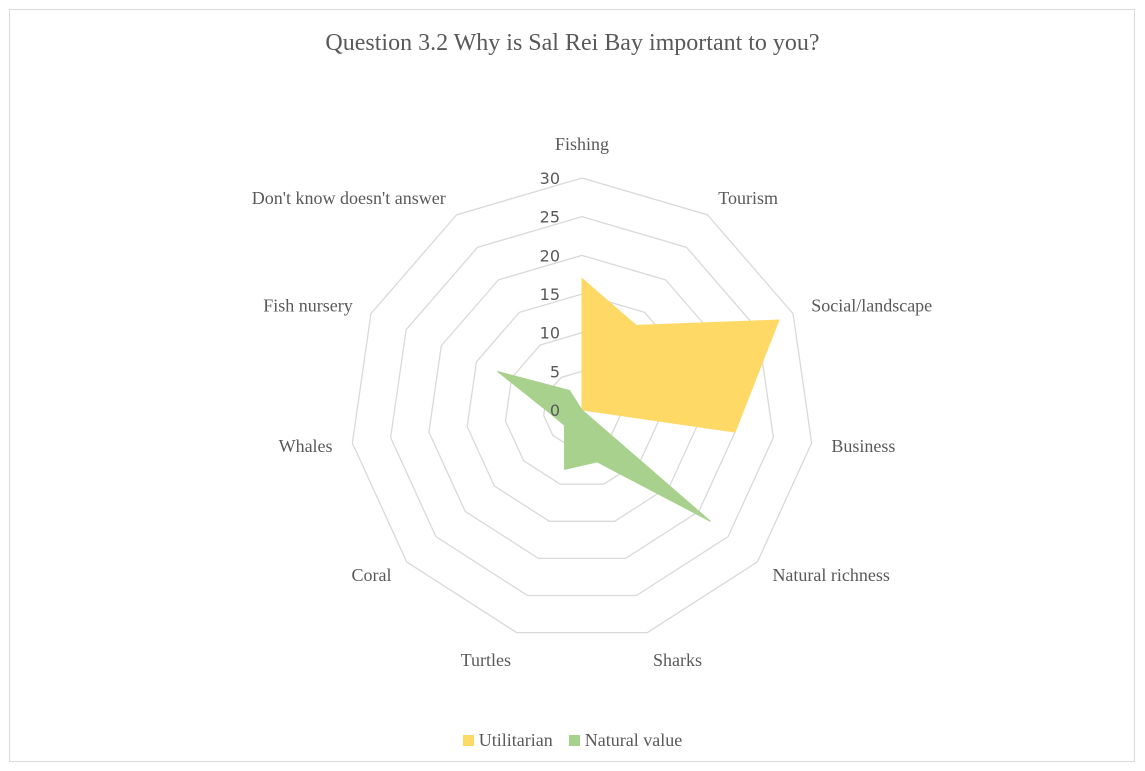 The width and height of the screenshot is (1145, 771). I want to click on category-label-fish-nursery: Fish nursery, so click(308, 305).